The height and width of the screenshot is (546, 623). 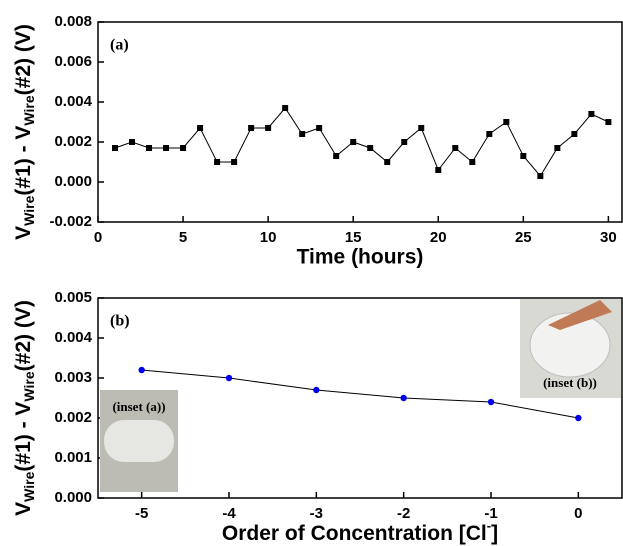 I want to click on x-label-part: ], so click(x=494, y=533).